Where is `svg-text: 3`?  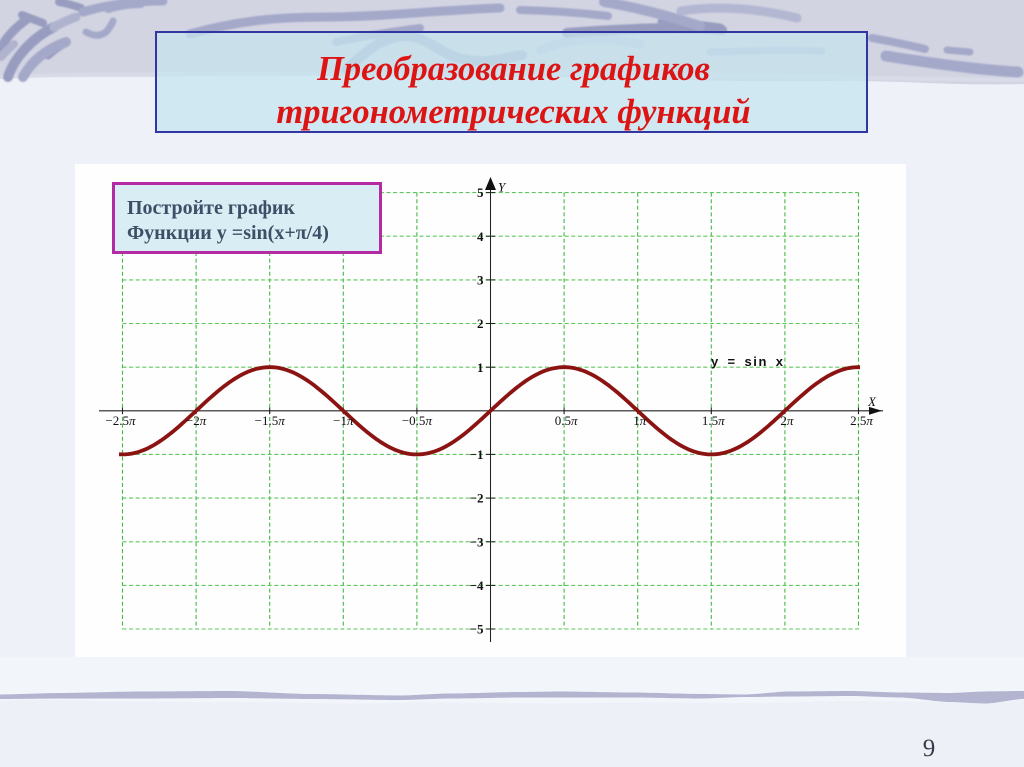 svg-text: 3 is located at coordinates (480, 280).